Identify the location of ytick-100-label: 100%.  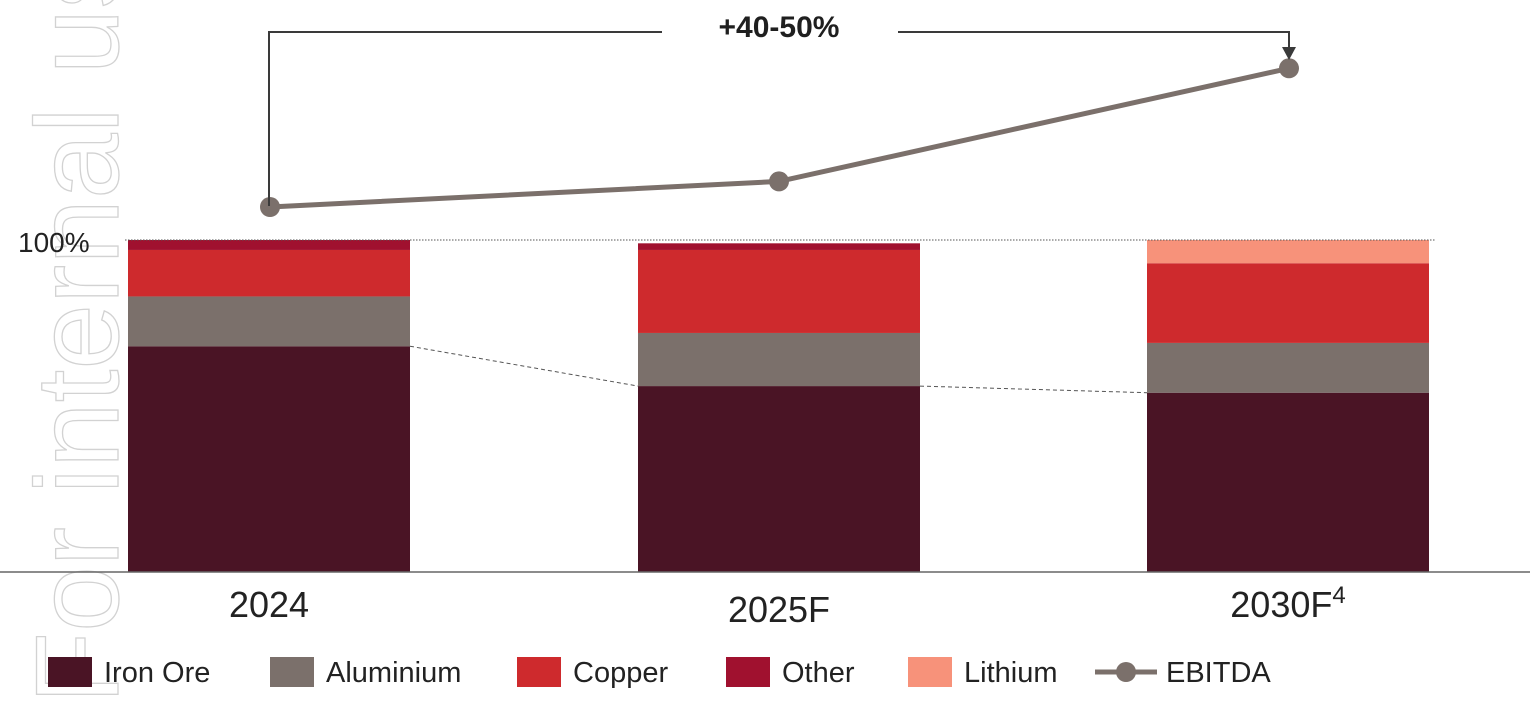
(54, 242).